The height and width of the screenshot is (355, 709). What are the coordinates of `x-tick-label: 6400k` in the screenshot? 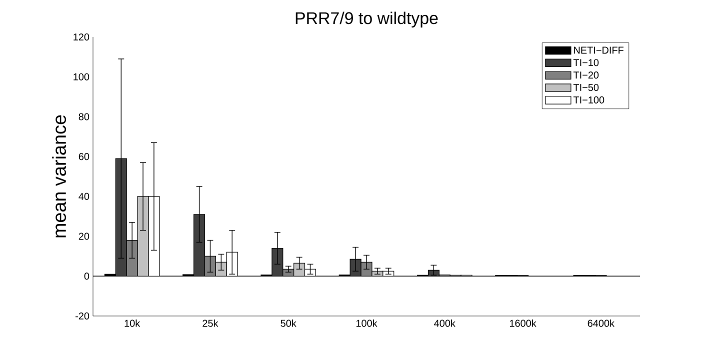 It's located at (601, 323).